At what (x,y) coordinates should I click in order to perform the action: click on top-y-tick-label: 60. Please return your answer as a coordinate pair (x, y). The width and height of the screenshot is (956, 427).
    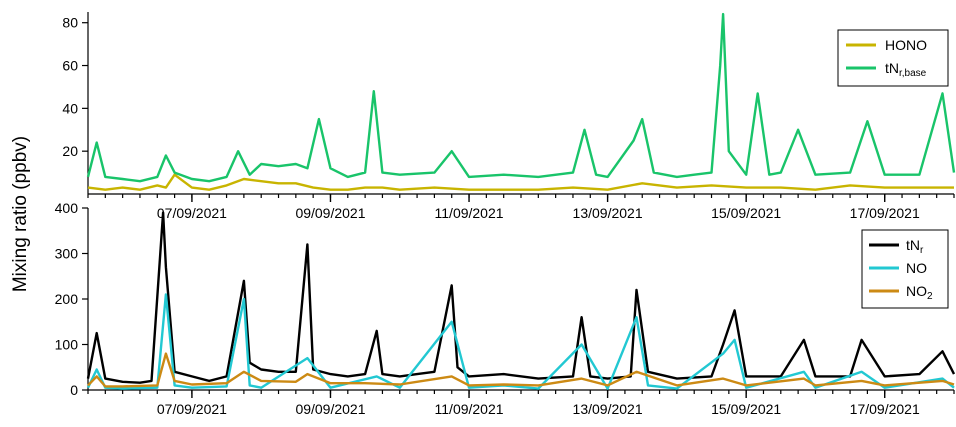
    Looking at the image, I should click on (70, 66).